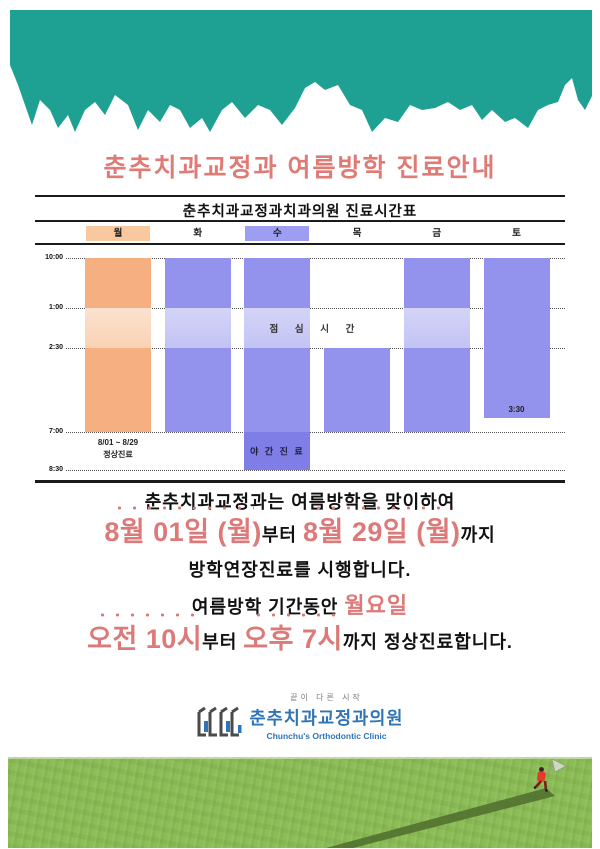 This screenshot has height=849, width=600. What do you see at coordinates (357, 233) in the screenshot?
I see `day-header-목: 목` at bounding box center [357, 233].